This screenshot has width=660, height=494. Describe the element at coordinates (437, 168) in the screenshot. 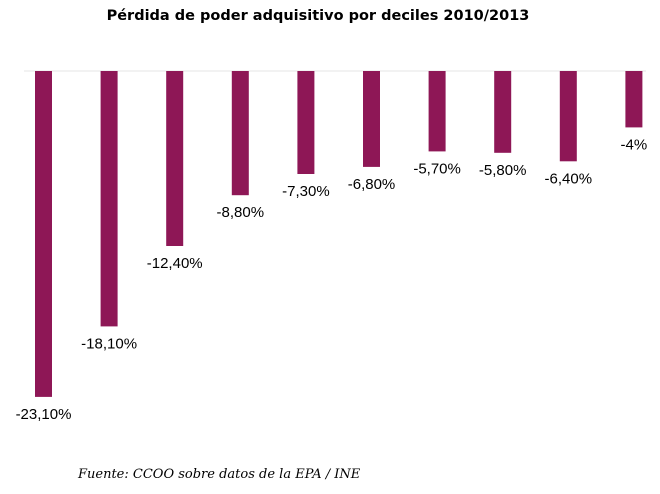

I see `data-label-decile-7: -5,70%` at that location.